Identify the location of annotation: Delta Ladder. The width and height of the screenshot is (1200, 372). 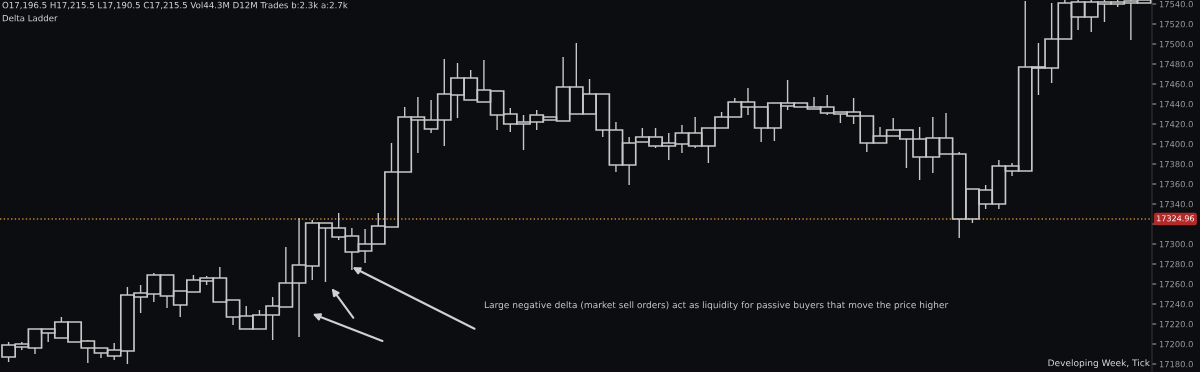
(30, 18).